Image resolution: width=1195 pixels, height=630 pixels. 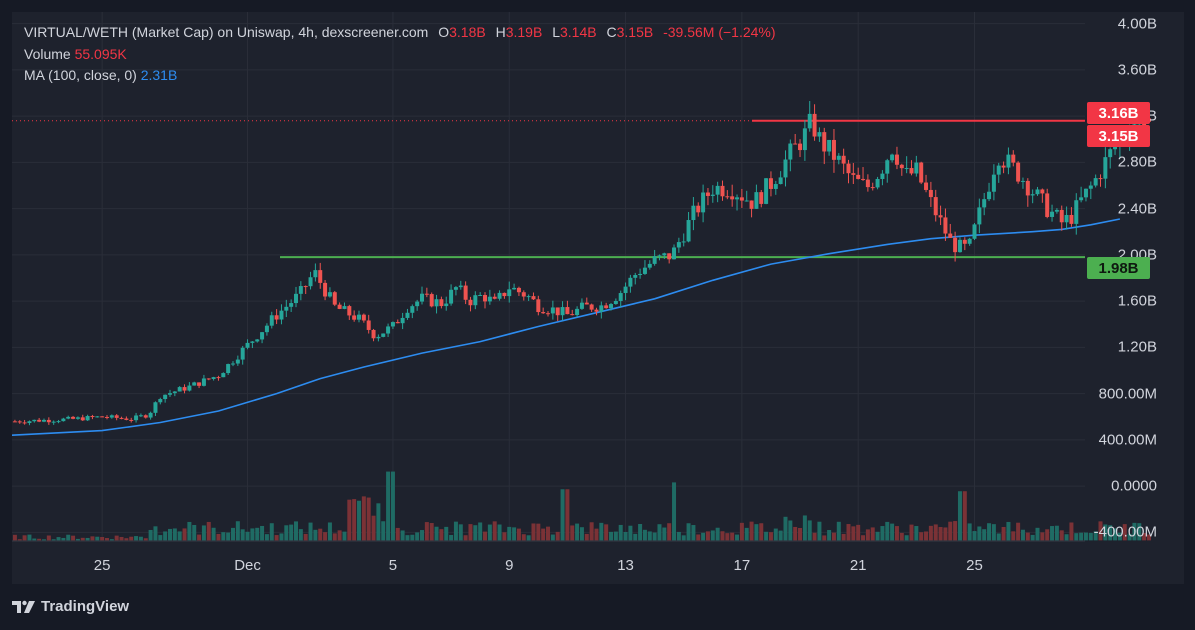 I want to click on low-value: 3.14B, so click(x=578, y=32).